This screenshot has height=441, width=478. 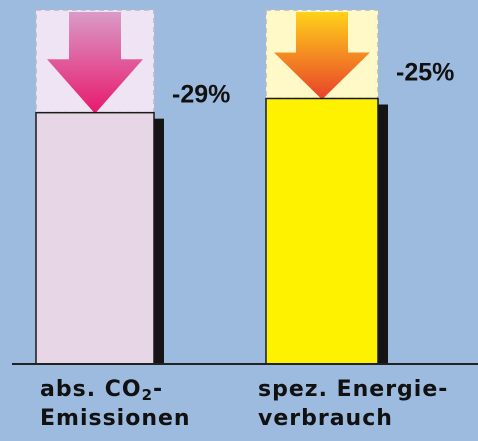 I want to click on category-label-energy-line2: verbrauch, so click(x=325, y=418).